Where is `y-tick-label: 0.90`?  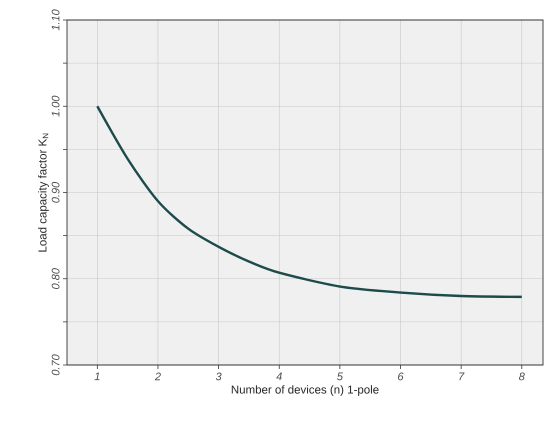
y-tick-label: 0.90 is located at coordinates (56, 192).